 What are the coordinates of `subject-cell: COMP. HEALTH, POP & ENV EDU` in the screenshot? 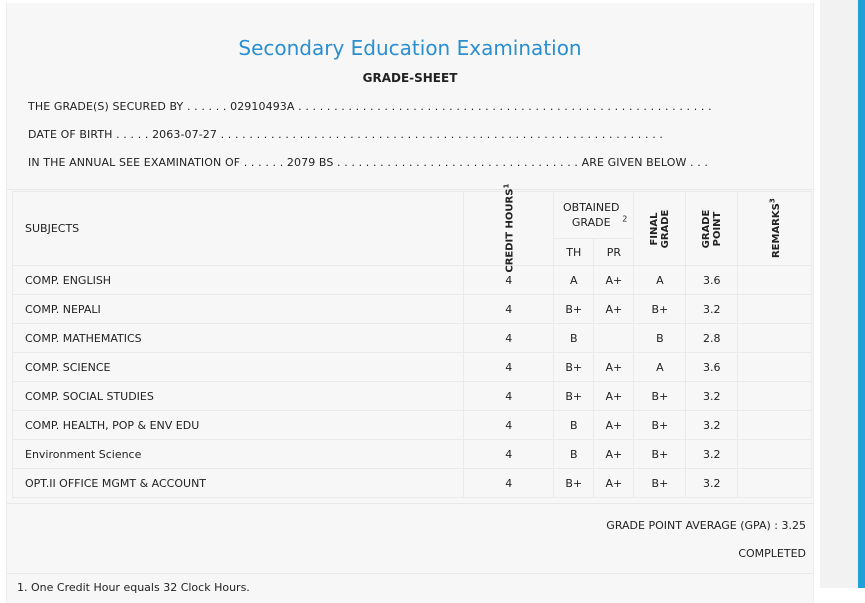 It's located at (238, 425).